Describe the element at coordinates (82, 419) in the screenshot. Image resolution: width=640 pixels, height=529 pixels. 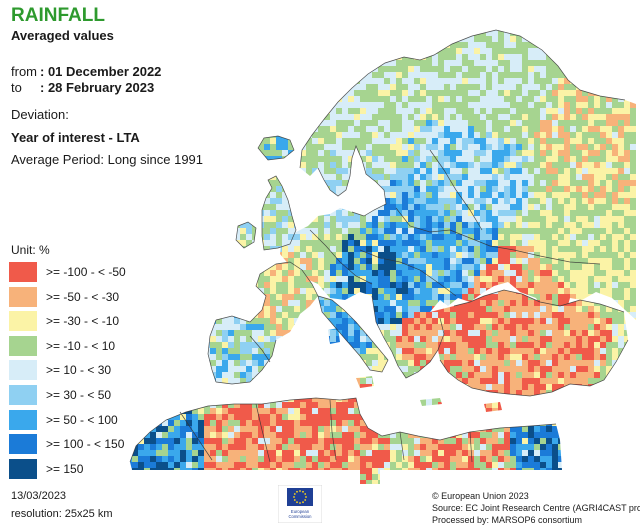
I see `legend-label: >= 50 - < 100` at that location.